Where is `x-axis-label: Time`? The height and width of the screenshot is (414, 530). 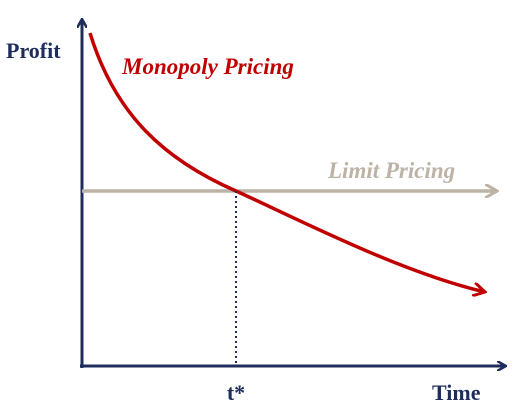
x-axis-label: Time is located at coordinates (456, 392).